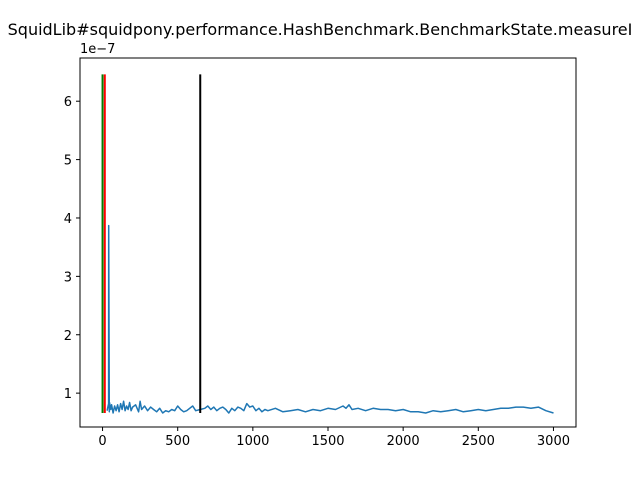  I want to click on y-tick-label: 6, so click(68, 102).